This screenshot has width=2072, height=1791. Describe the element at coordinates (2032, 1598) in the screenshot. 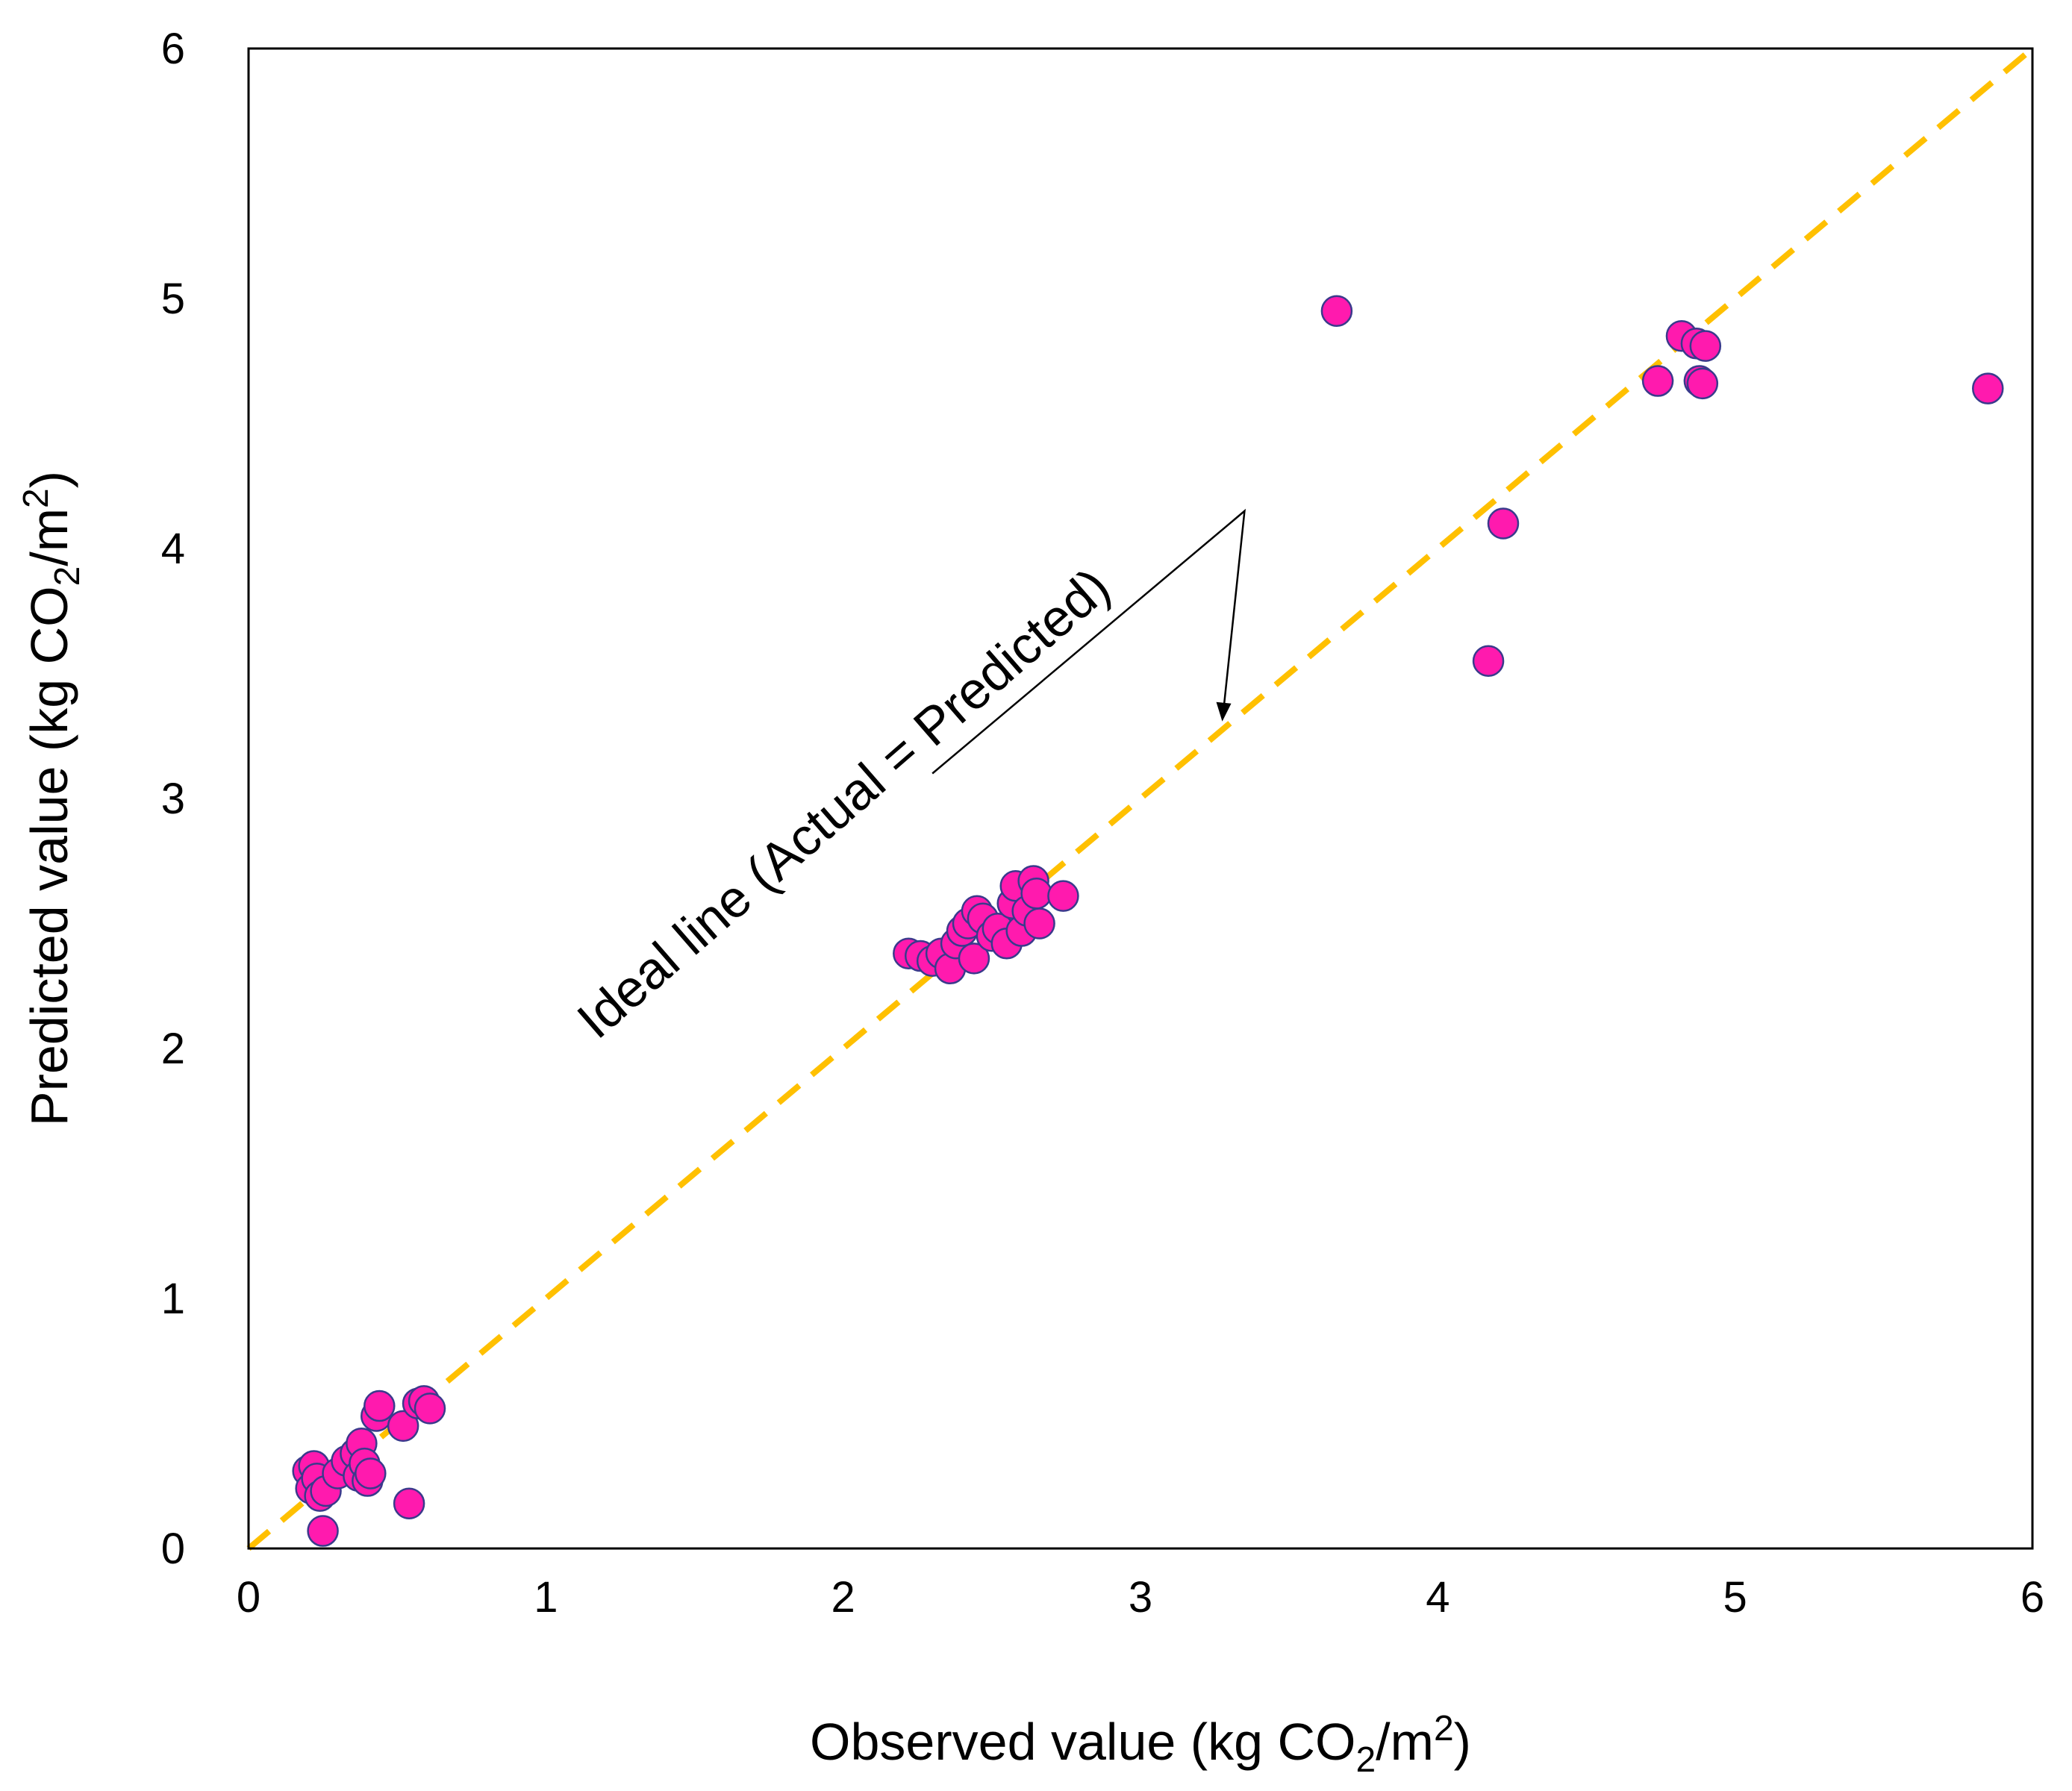

I see `x-tick-label: 6` at that location.